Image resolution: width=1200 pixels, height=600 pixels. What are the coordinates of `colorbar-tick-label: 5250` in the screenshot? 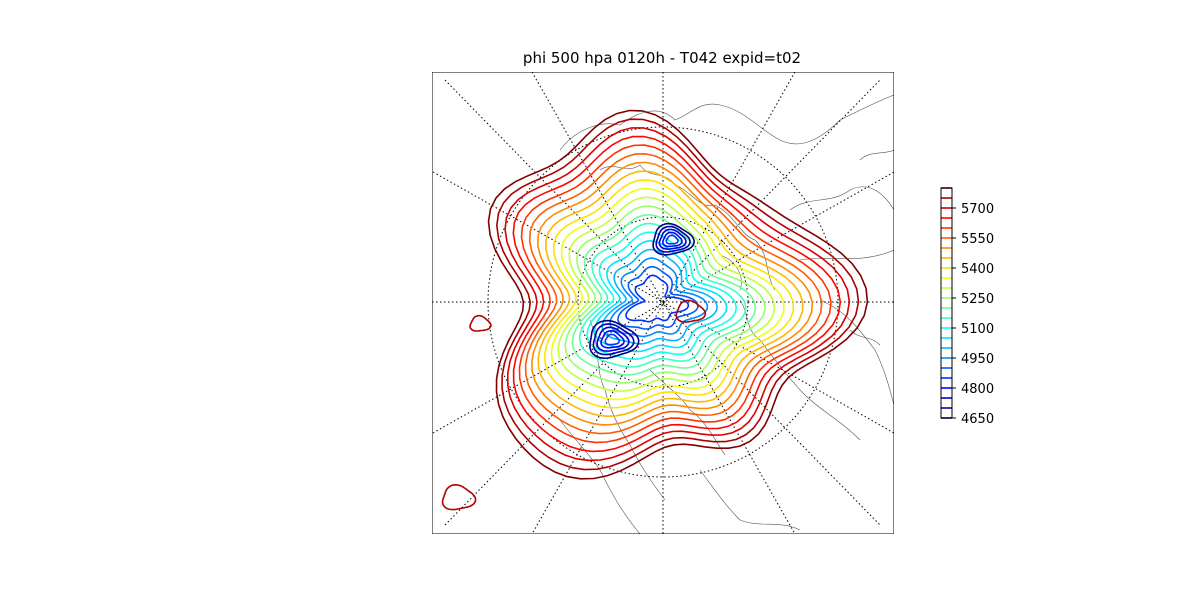 It's located at (977, 299).